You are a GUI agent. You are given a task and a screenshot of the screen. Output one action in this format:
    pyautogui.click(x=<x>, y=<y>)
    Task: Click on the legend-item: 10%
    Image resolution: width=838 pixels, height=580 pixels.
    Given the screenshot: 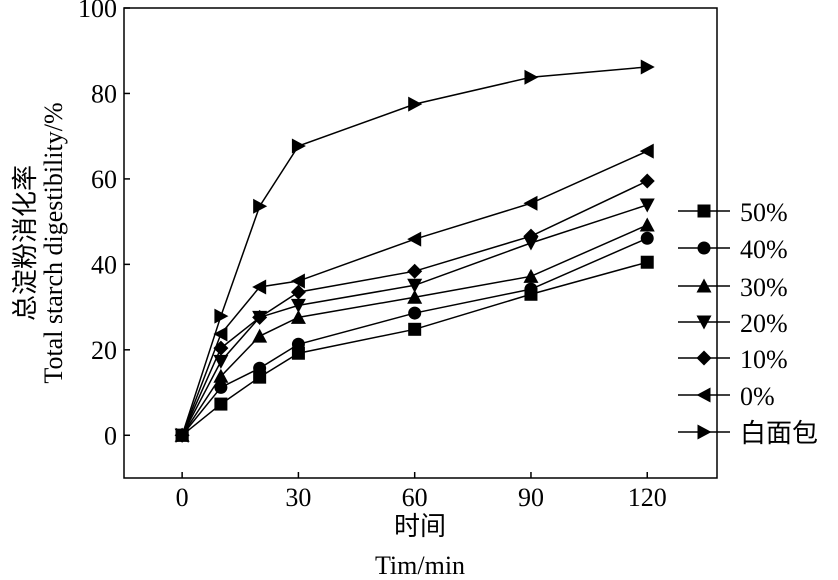 What is the action you would take?
    pyautogui.click(x=733, y=359)
    